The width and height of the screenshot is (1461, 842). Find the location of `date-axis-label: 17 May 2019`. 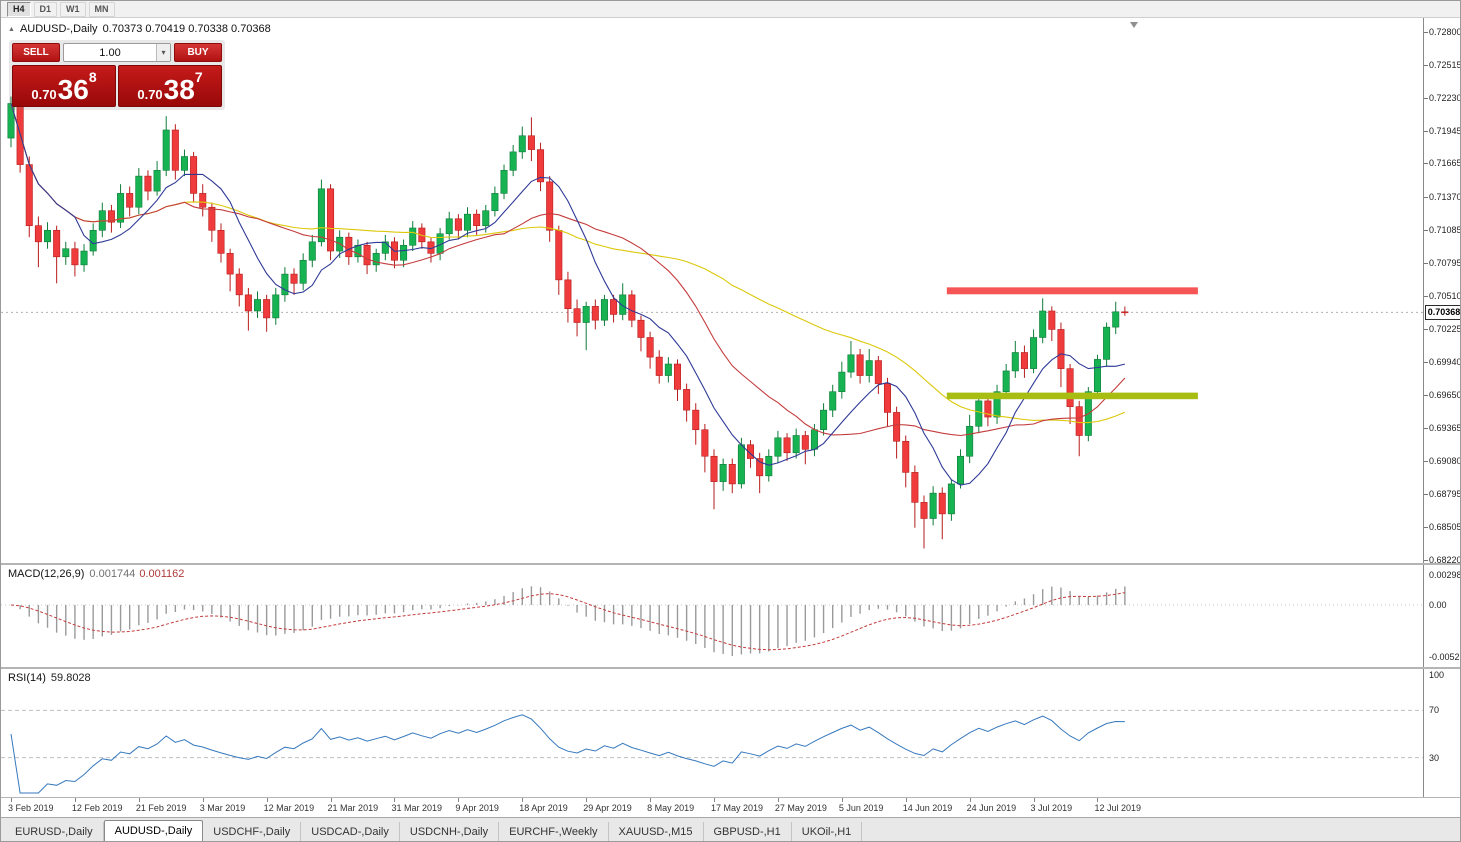

date-axis-label: 17 May 2019 is located at coordinates (737, 808).